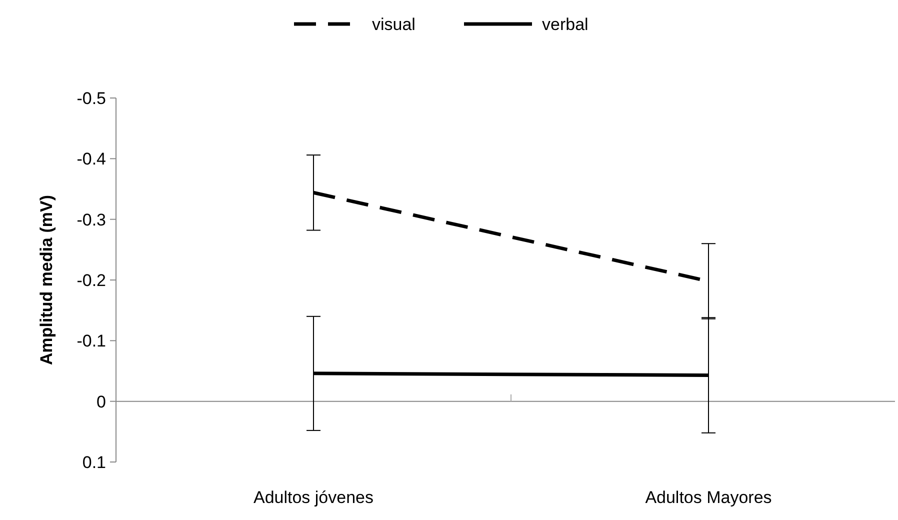 This screenshot has width=898, height=520. I want to click on x-tick-label: Adultos jóvenes, so click(313, 497).